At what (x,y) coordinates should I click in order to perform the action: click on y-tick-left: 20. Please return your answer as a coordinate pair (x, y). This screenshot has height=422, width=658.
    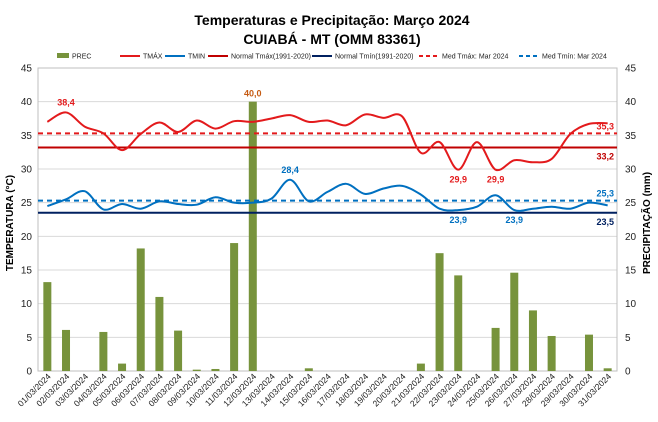
    Looking at the image, I should click on (27, 237).